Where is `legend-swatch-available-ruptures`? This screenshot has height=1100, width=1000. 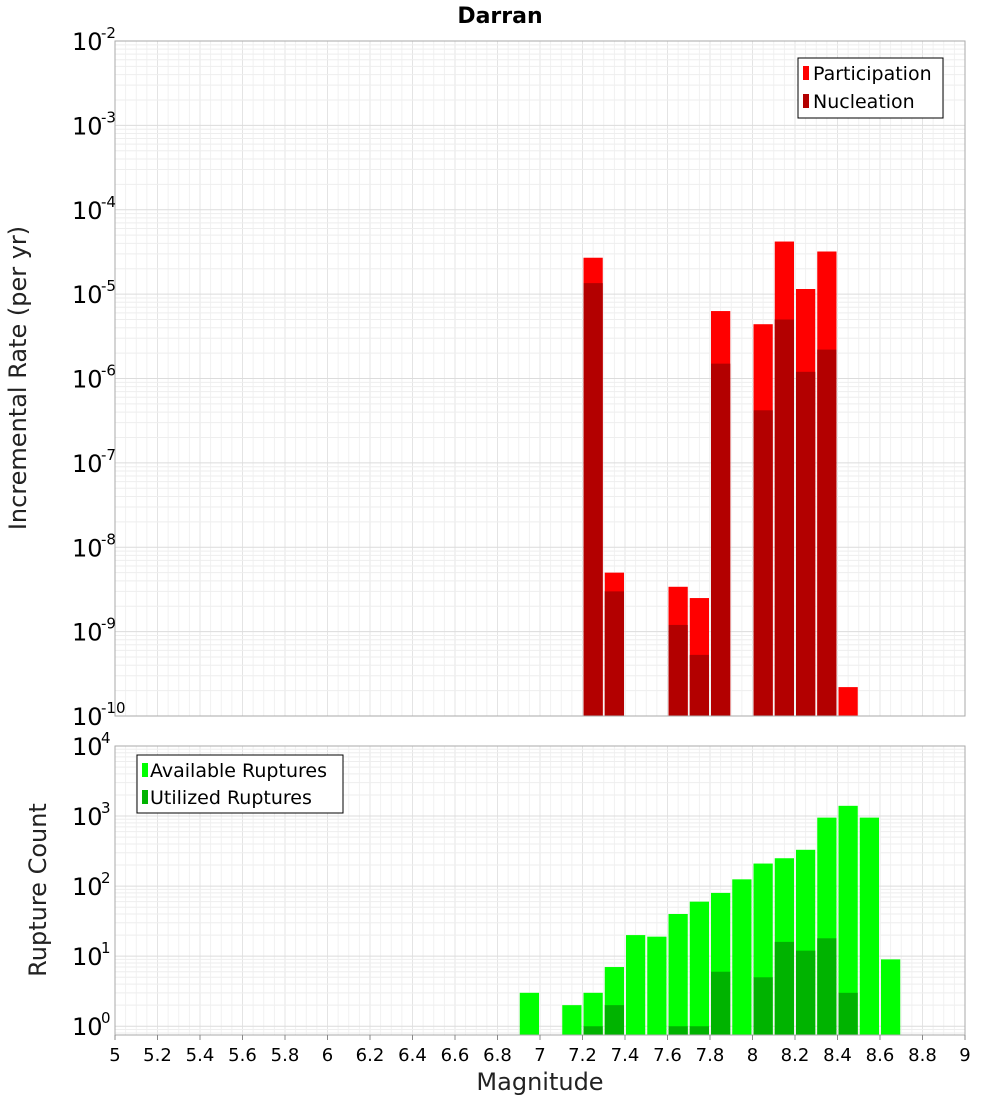
legend-swatch-available-ruptures is located at coordinates (145, 770).